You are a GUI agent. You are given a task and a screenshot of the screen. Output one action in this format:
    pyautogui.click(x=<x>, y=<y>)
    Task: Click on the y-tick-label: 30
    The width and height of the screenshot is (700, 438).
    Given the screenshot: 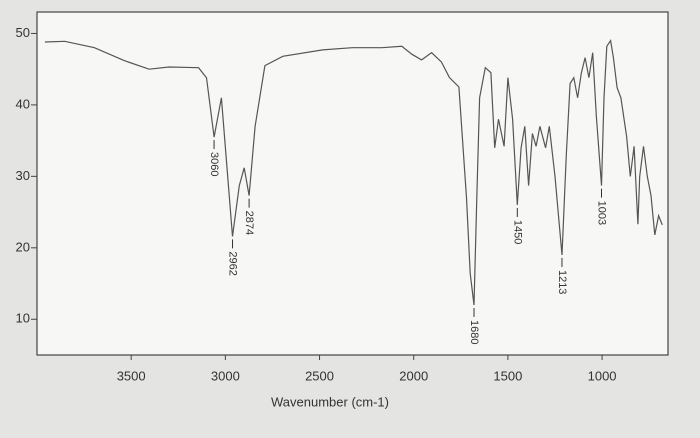 What is the action you would take?
    pyautogui.click(x=23, y=175)
    